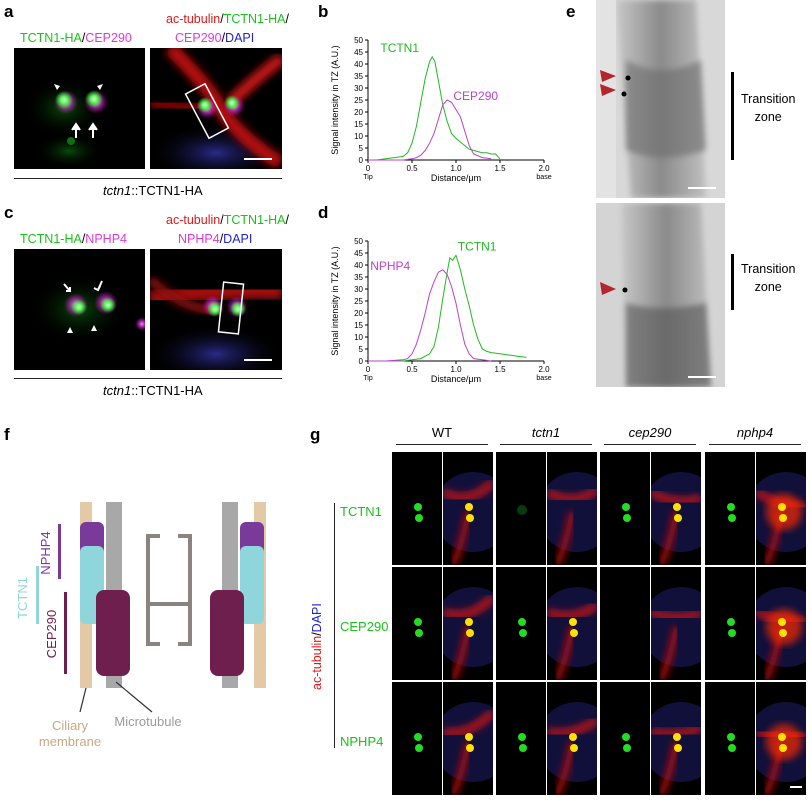 The image size is (812, 805). I want to click on x-end-label-base: base, so click(543, 177).